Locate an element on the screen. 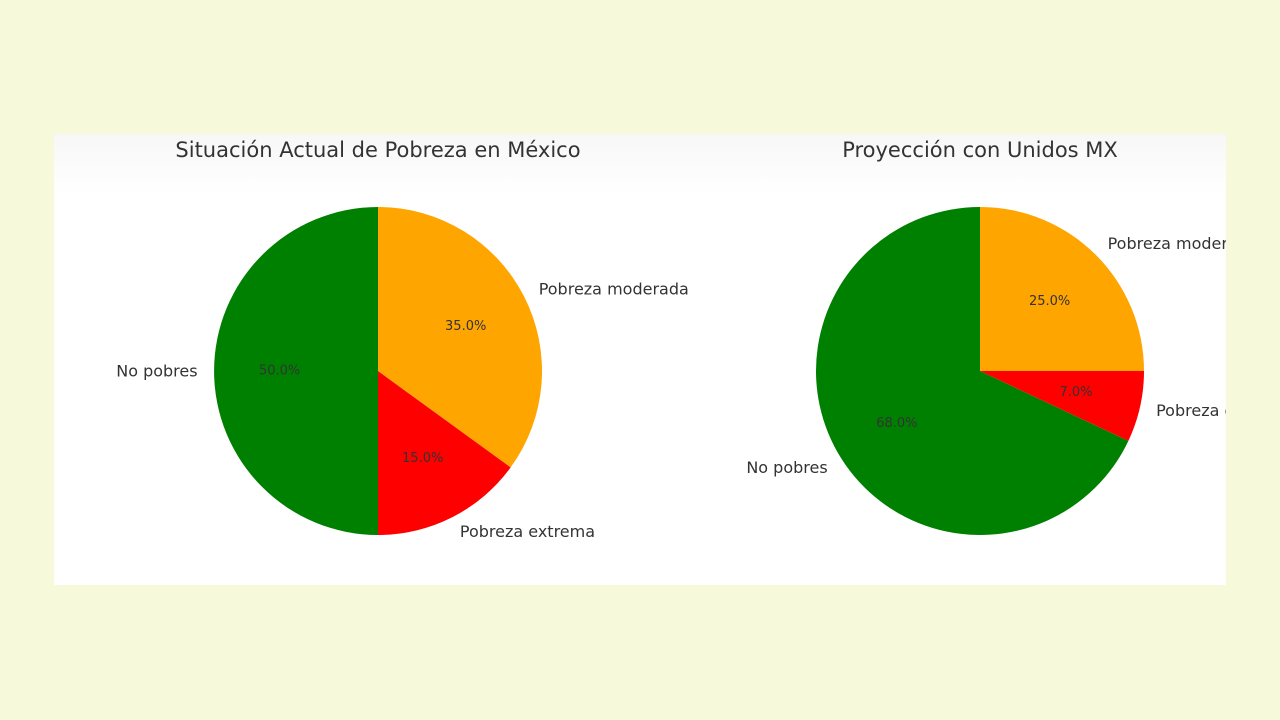 The height and width of the screenshot is (720, 1280). value-label-pobreza-extrema: 15.0% is located at coordinates (422, 458).